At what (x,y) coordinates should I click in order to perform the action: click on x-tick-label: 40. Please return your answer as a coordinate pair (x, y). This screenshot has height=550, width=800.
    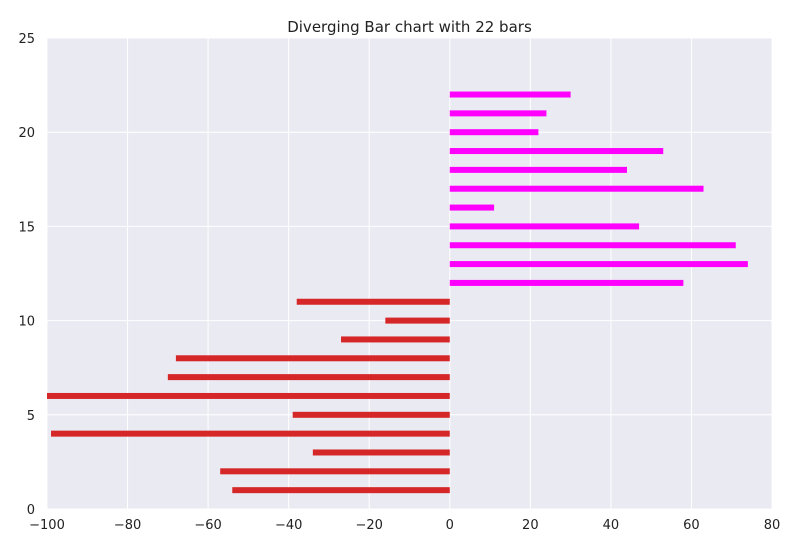
    Looking at the image, I should click on (611, 525).